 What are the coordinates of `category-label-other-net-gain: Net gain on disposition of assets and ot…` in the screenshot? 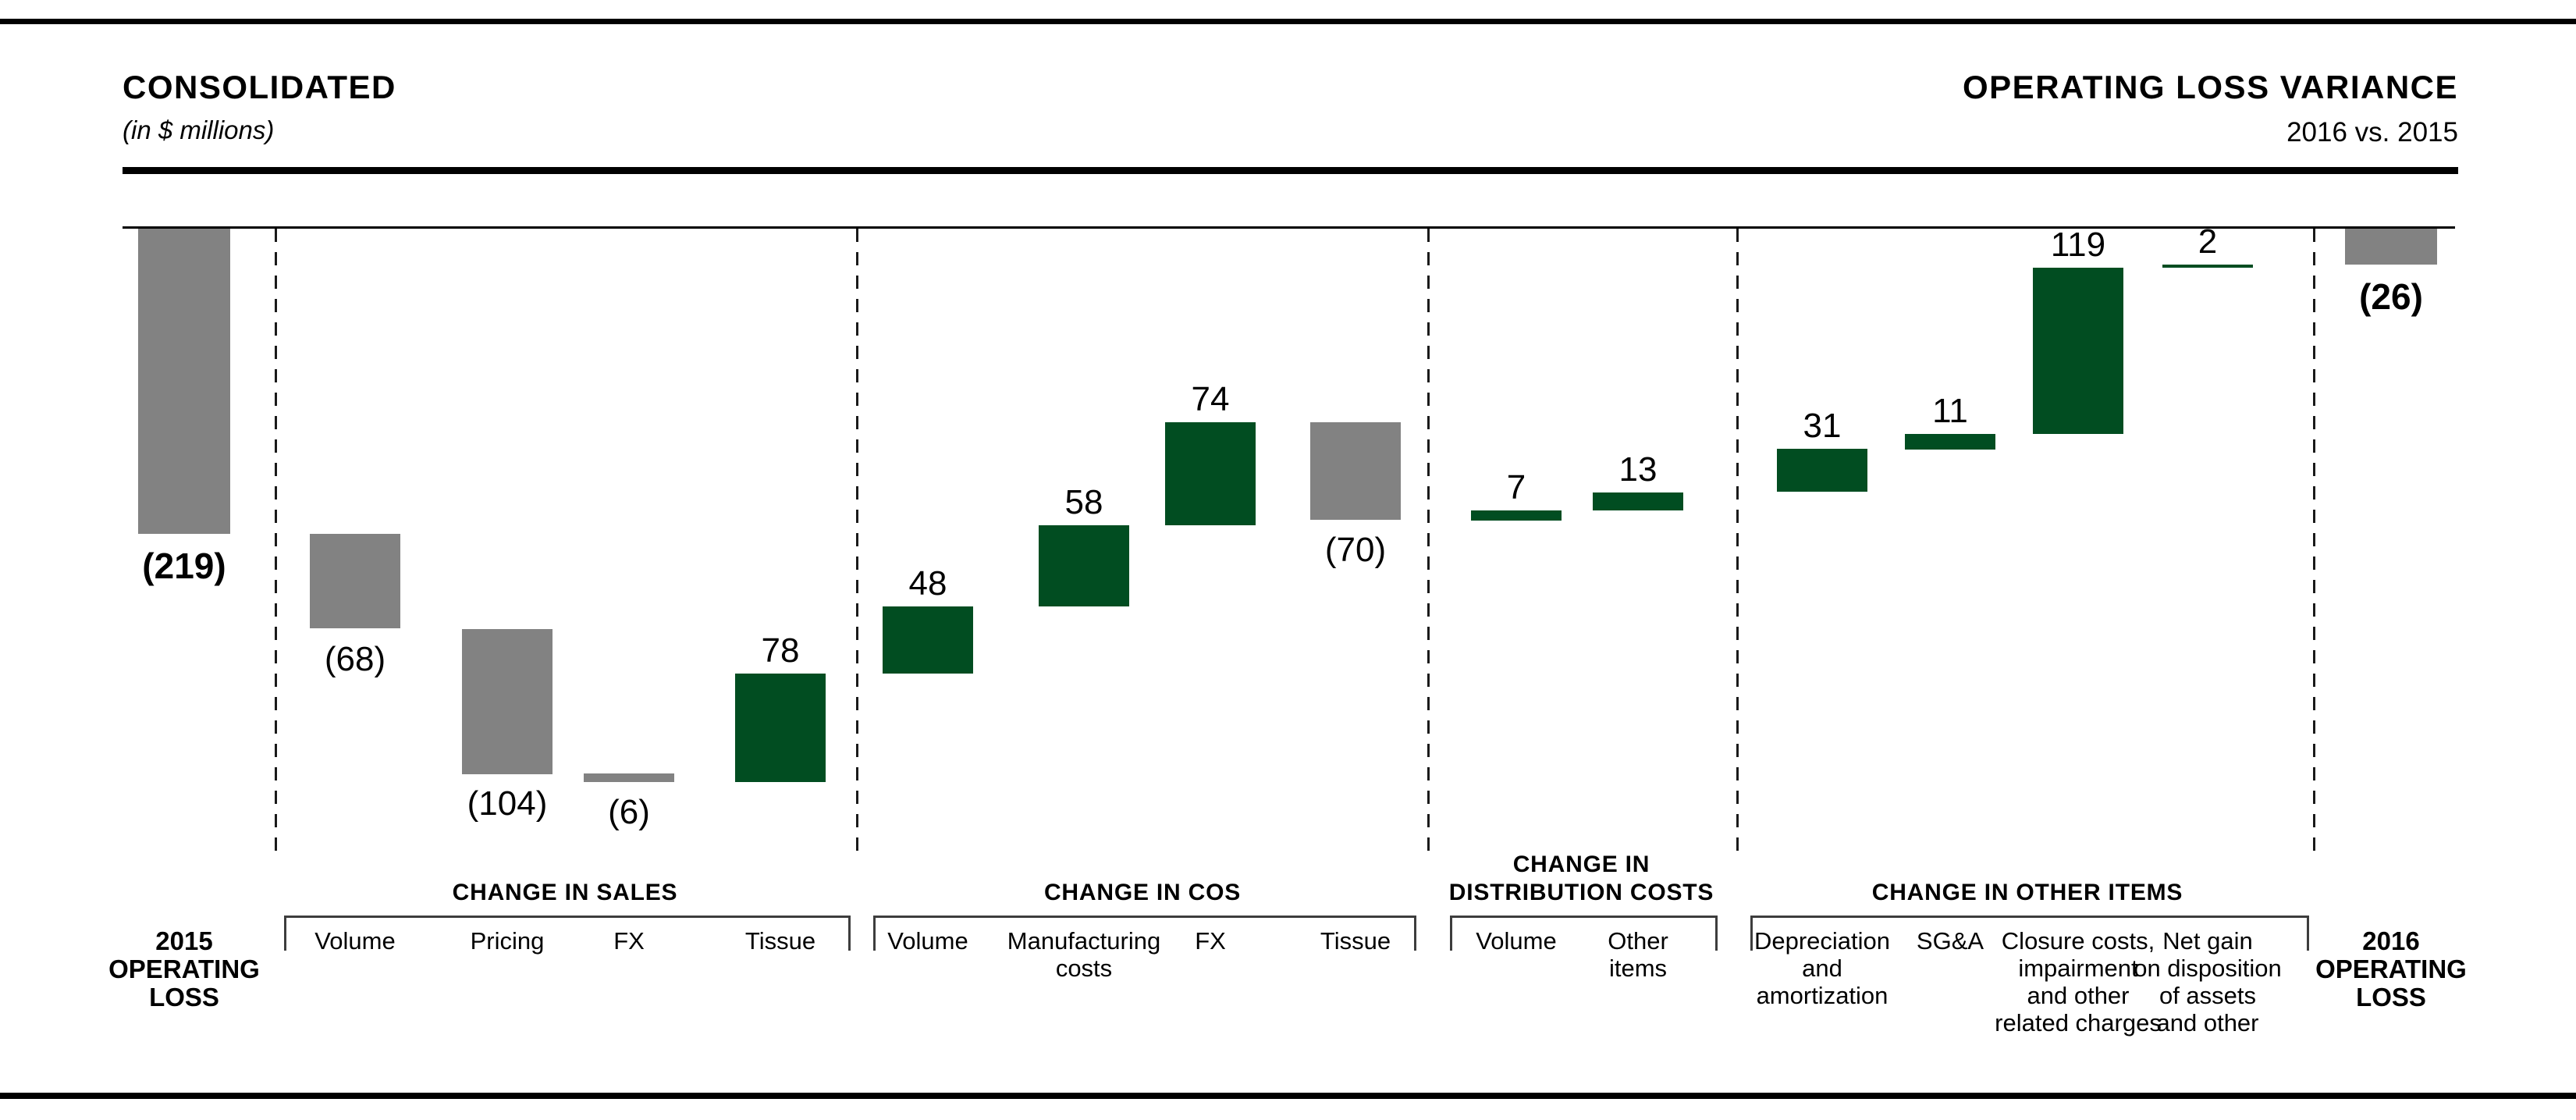 It's located at (2208, 981).